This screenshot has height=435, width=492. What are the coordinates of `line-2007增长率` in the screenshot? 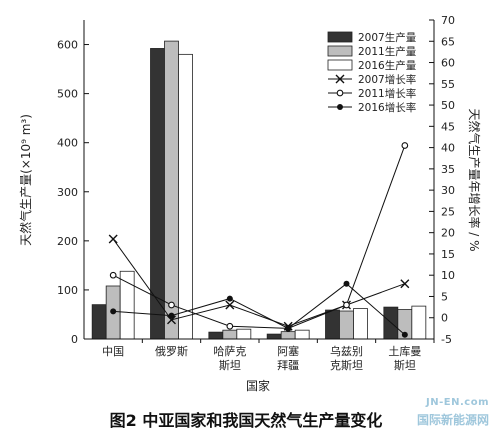 It's located at (259, 282).